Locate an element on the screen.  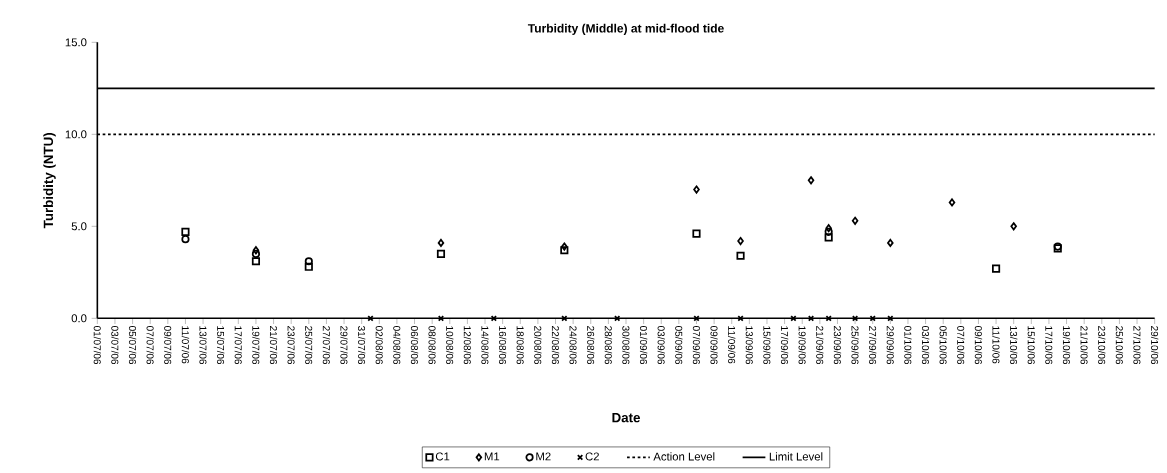
x-axis-title: Date is located at coordinates (626, 418).